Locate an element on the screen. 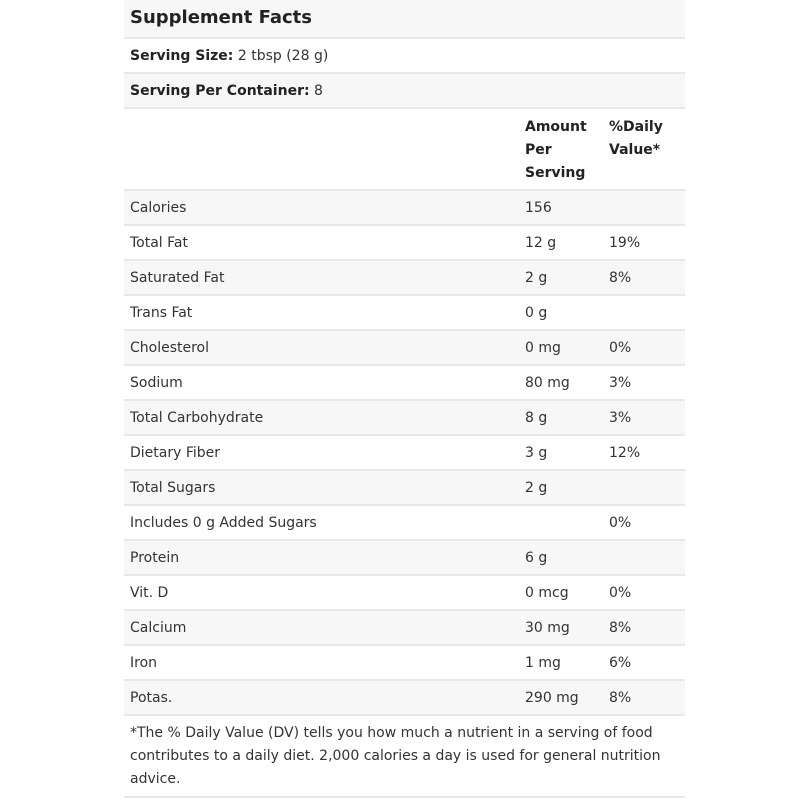  table-row: Cholesterol 0 mg 0% is located at coordinates (404, 348).